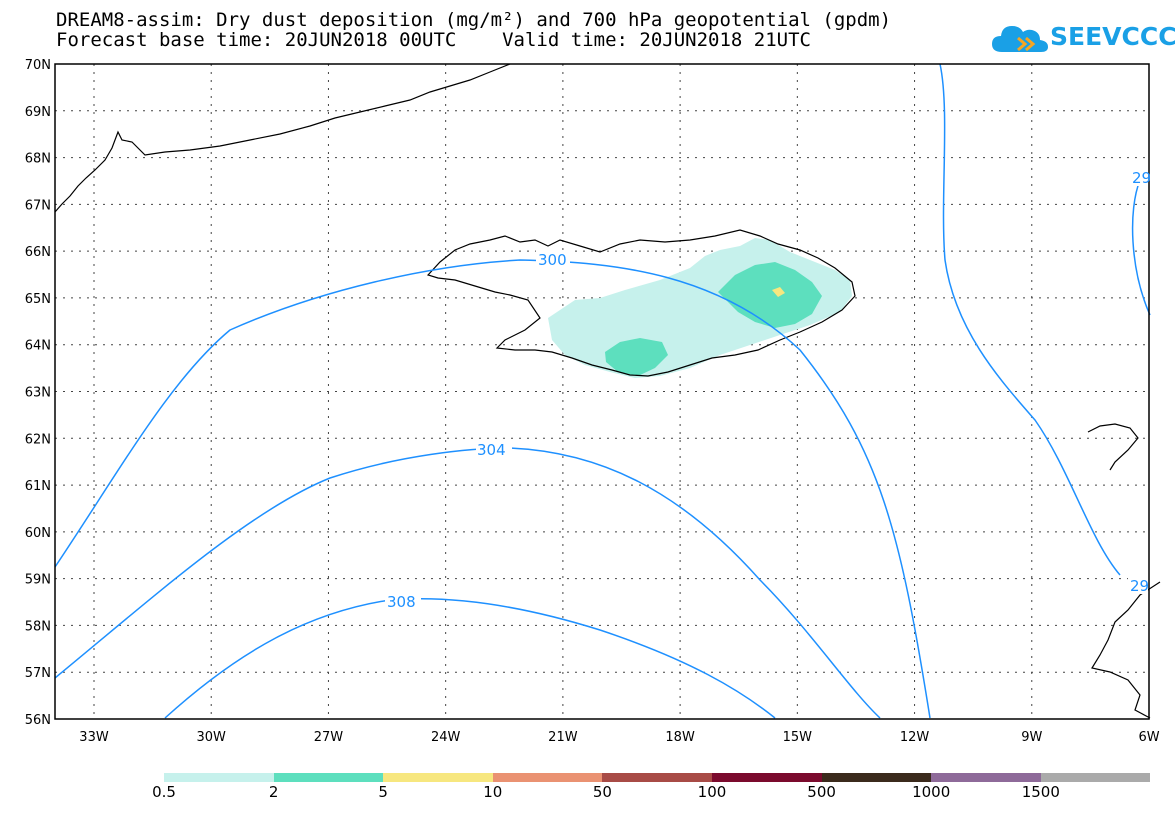 This screenshot has width=1175, height=815. Describe the element at coordinates (821, 792) in the screenshot. I see `colorbar-label: 500` at that location.